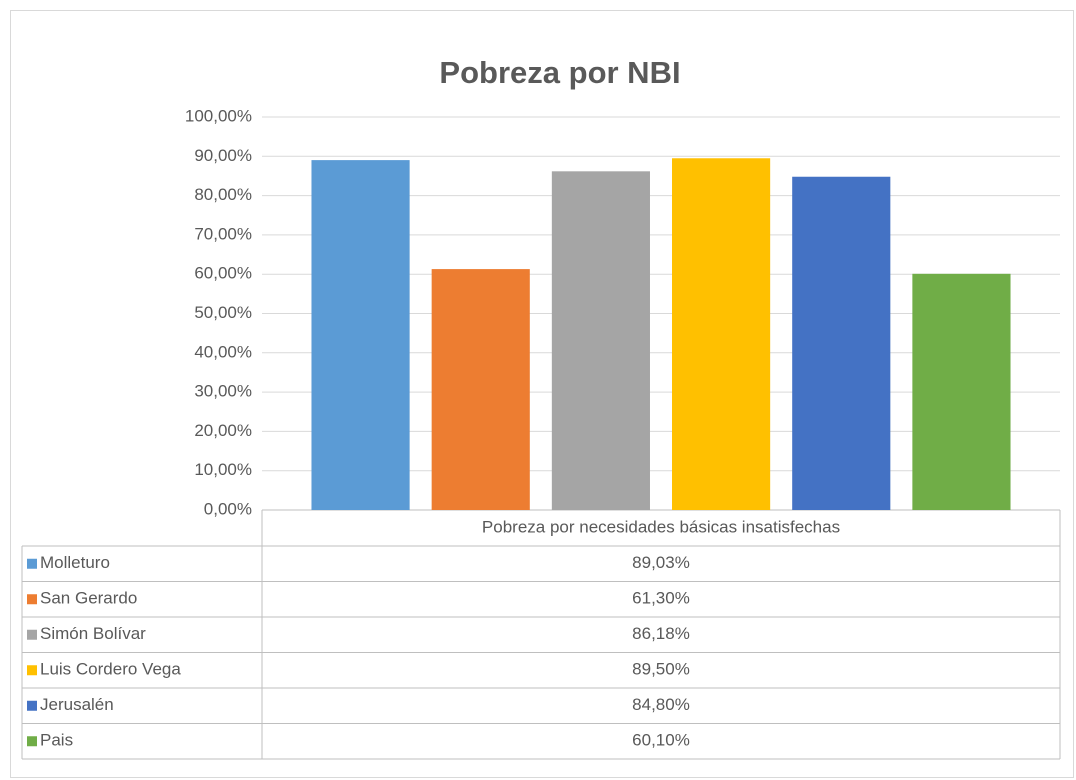  Describe the element at coordinates (223, 194) in the screenshot. I see `y-tick-label: 80,00%` at that location.